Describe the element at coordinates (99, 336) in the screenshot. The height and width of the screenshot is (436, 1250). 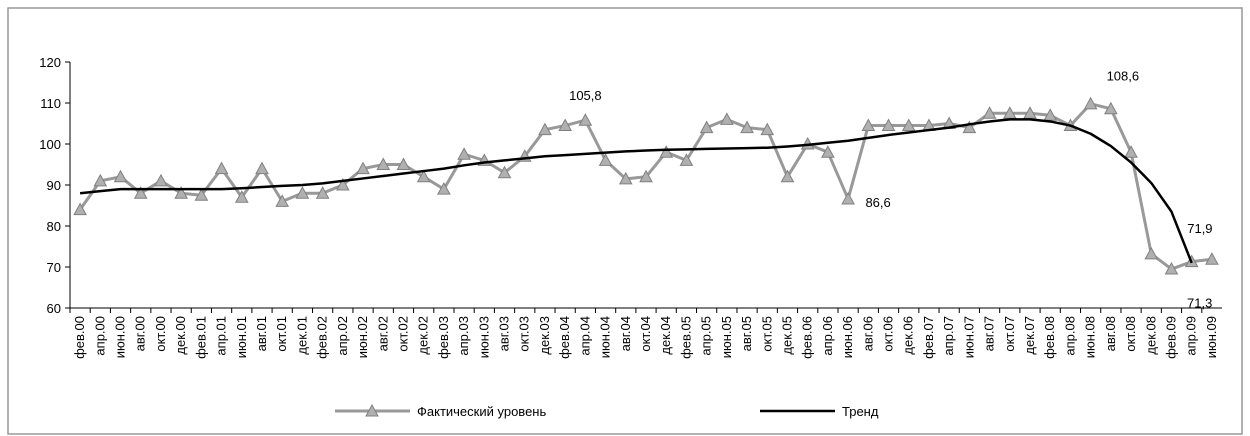
I see `x-tick-label: апр.00` at that location.